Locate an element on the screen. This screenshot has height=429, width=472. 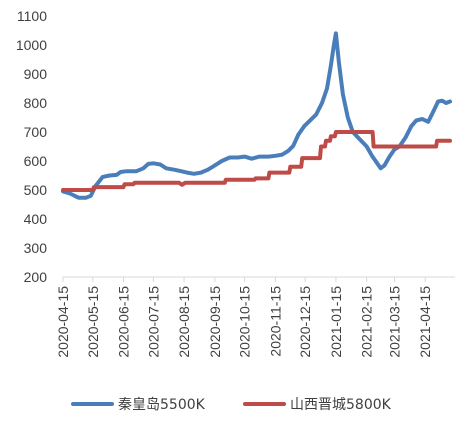
y-tick-label: 200 is located at coordinates (36, 277).